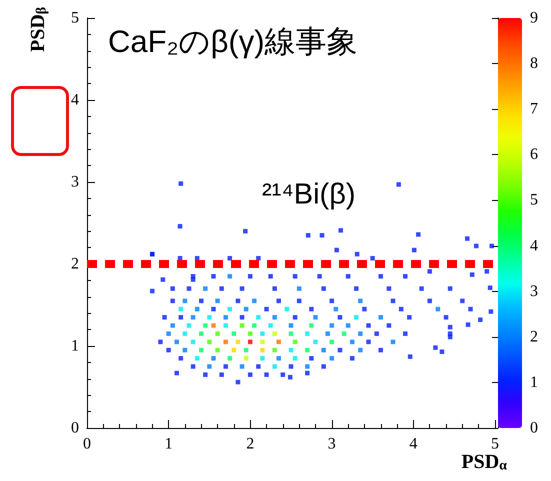  What do you see at coordinates (87, 444) in the screenshot?
I see `x-tick-label: 0` at bounding box center [87, 444].